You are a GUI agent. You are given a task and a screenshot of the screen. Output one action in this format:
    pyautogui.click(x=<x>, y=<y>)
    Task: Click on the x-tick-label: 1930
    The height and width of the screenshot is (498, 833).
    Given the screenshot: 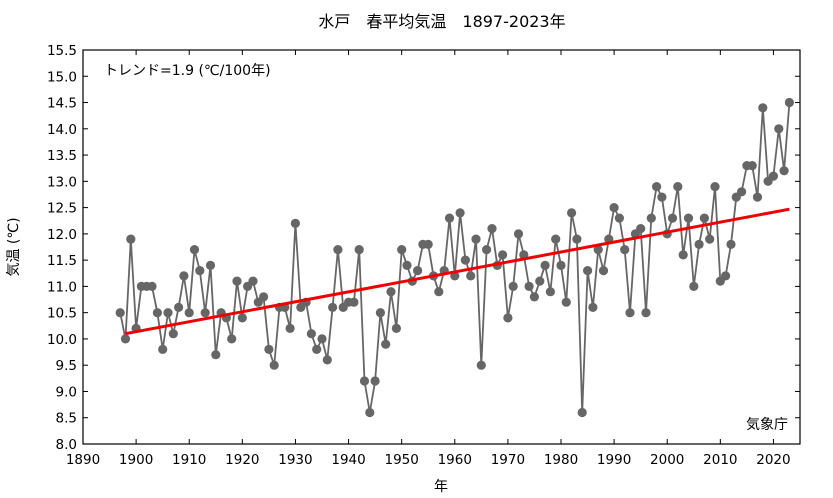 What is the action you would take?
    pyautogui.click(x=295, y=460)
    